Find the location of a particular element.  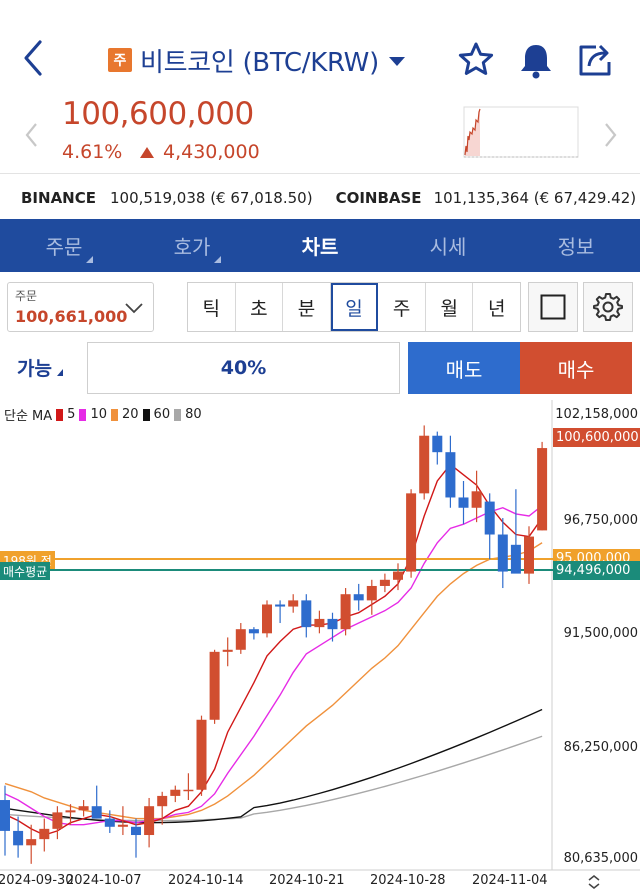

share-button is located at coordinates (596, 60).